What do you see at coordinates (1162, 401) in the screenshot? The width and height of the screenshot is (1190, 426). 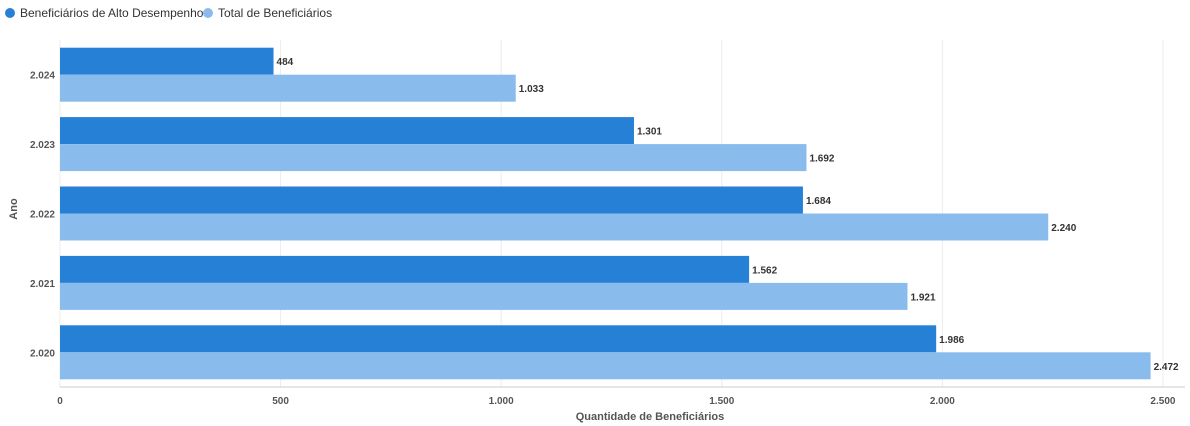 I see `x-tick-label: 2.500` at bounding box center [1162, 401].